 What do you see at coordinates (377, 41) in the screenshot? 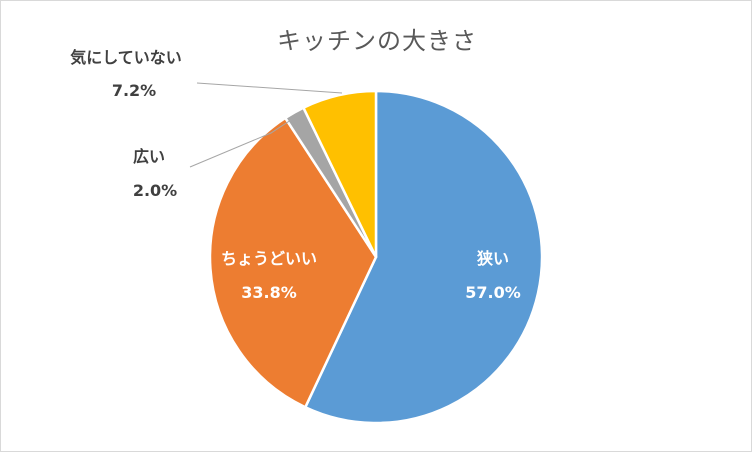
I see `chart-title: キッチンの大きさ` at bounding box center [377, 41].